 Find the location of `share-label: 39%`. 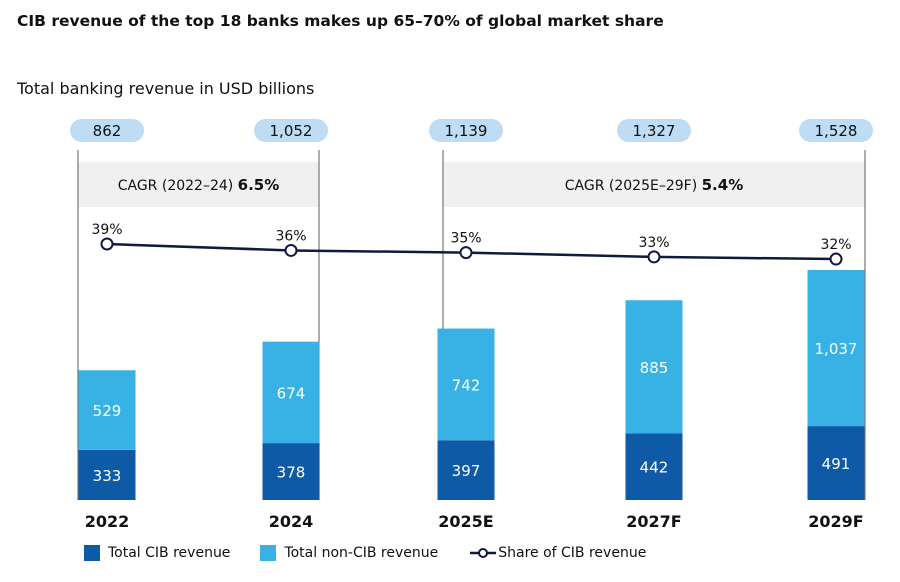

share-label: 39% is located at coordinates (106, 230).